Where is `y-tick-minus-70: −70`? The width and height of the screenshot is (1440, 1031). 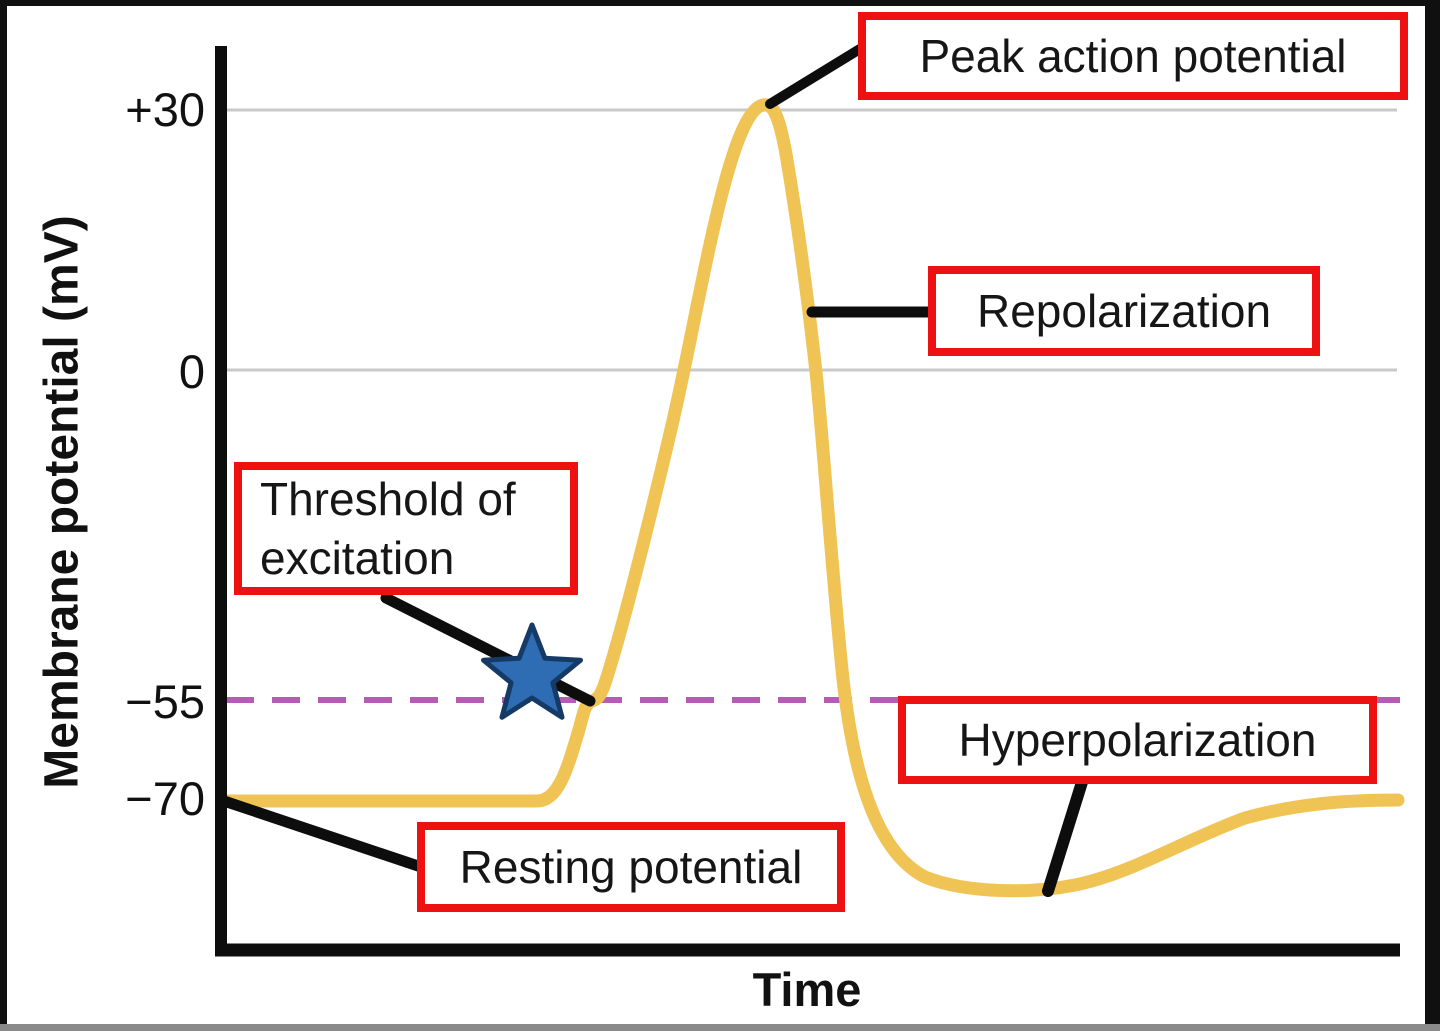 y-tick-minus-70: −70 is located at coordinates (165, 798).